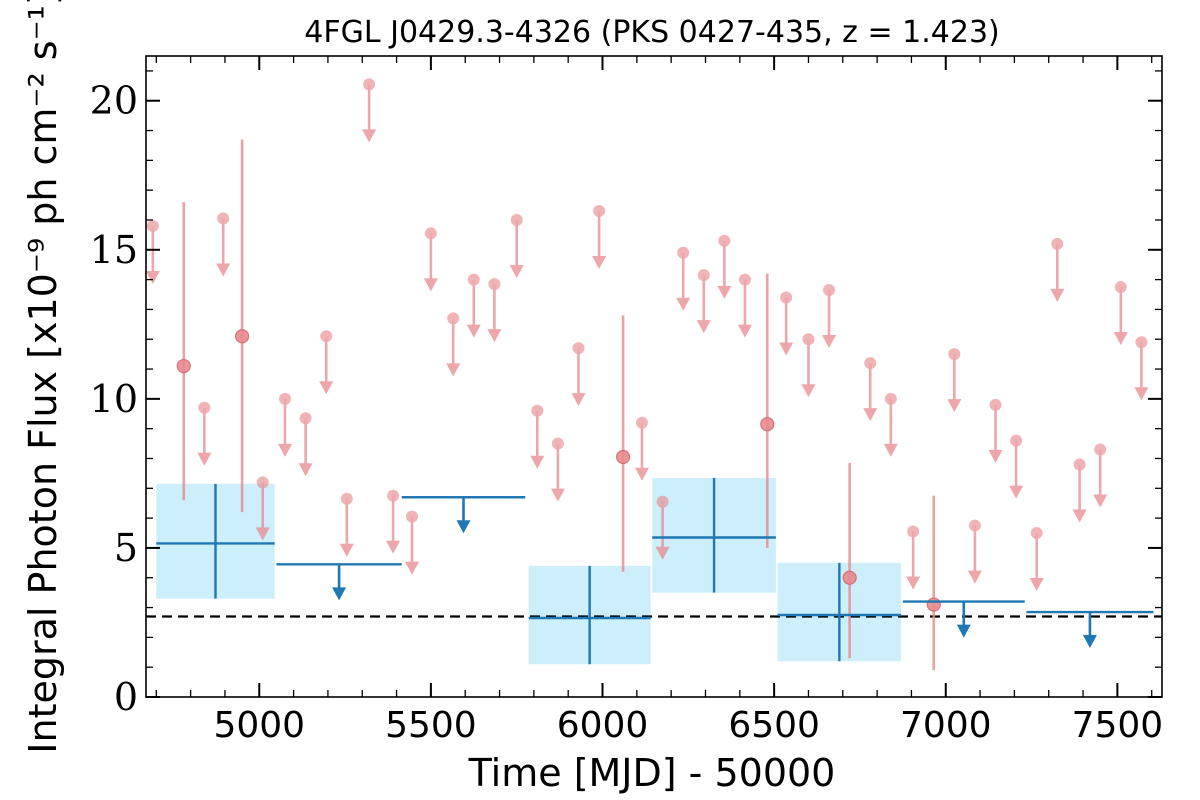 This screenshot has width=1200, height=800. I want to click on long-bin-upper-limit-arrow-0-head, so click(339, 594).